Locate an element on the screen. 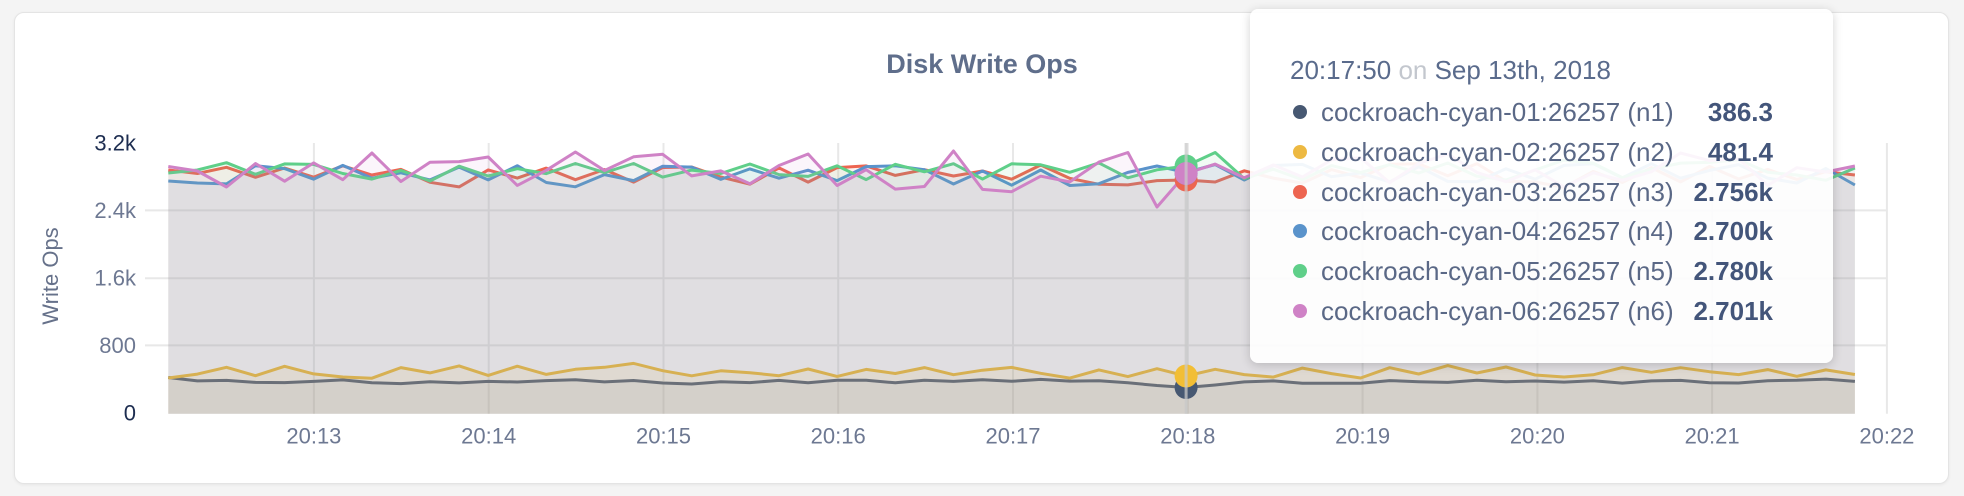  svg-text: 20:13 is located at coordinates (313, 436).